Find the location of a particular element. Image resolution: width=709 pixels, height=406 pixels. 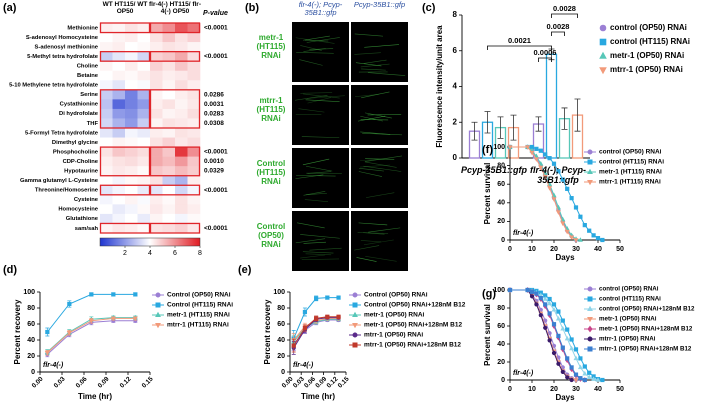

column-header: flr-4(-); Pcyp-35B1::gfp is located at coordinates (320, 9).